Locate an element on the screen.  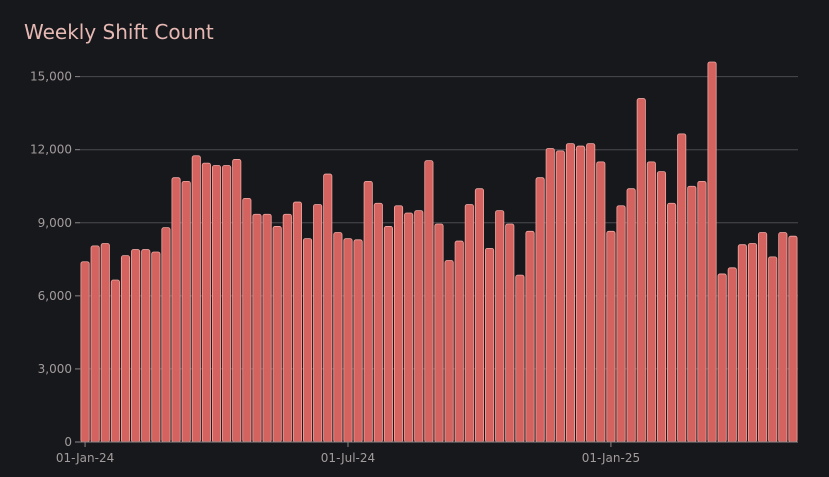
y-tick-label: 0 is located at coordinates (68, 442).